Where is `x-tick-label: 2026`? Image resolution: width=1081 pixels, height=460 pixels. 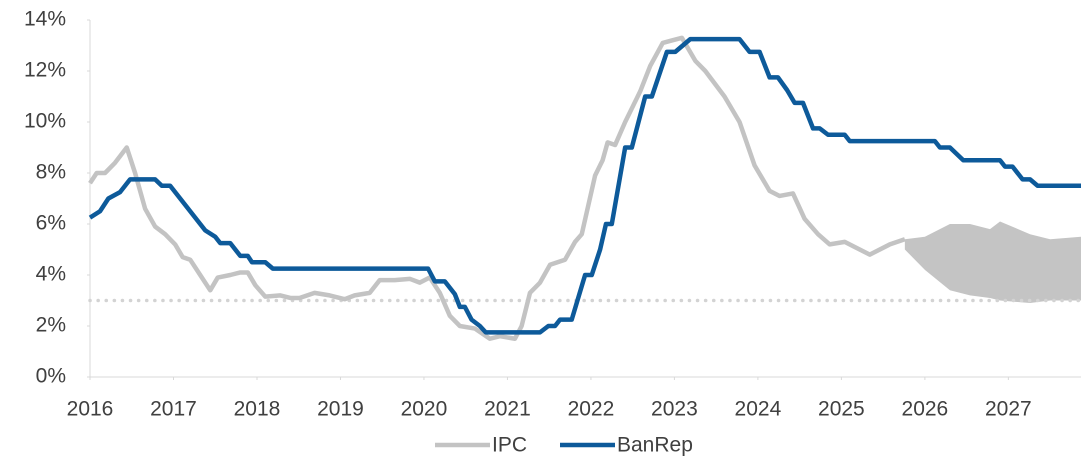
x-tick-label: 2026 is located at coordinates (925, 409).